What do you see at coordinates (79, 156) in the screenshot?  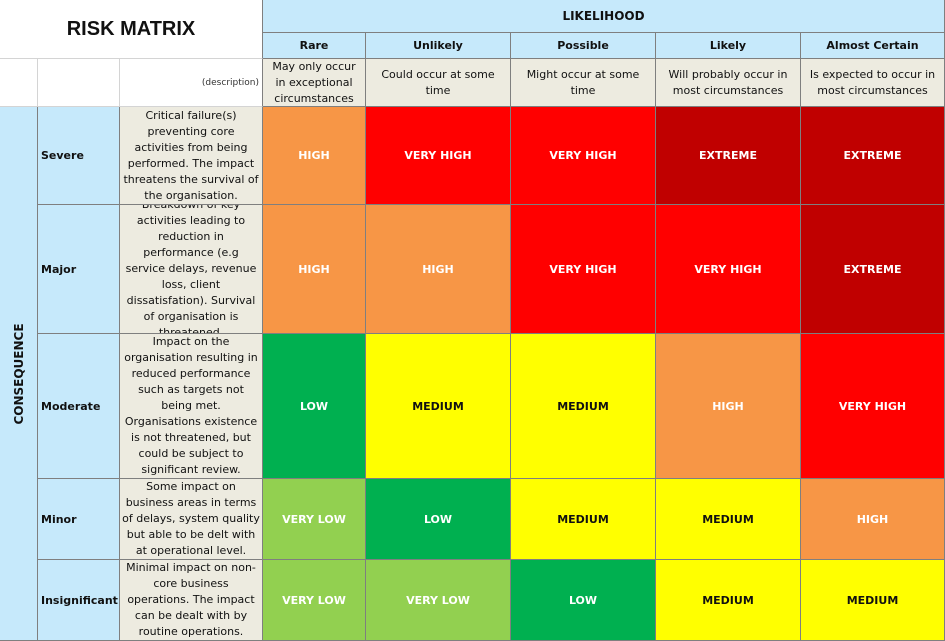 I see `consequence-severe-label: Severe` at bounding box center [79, 156].